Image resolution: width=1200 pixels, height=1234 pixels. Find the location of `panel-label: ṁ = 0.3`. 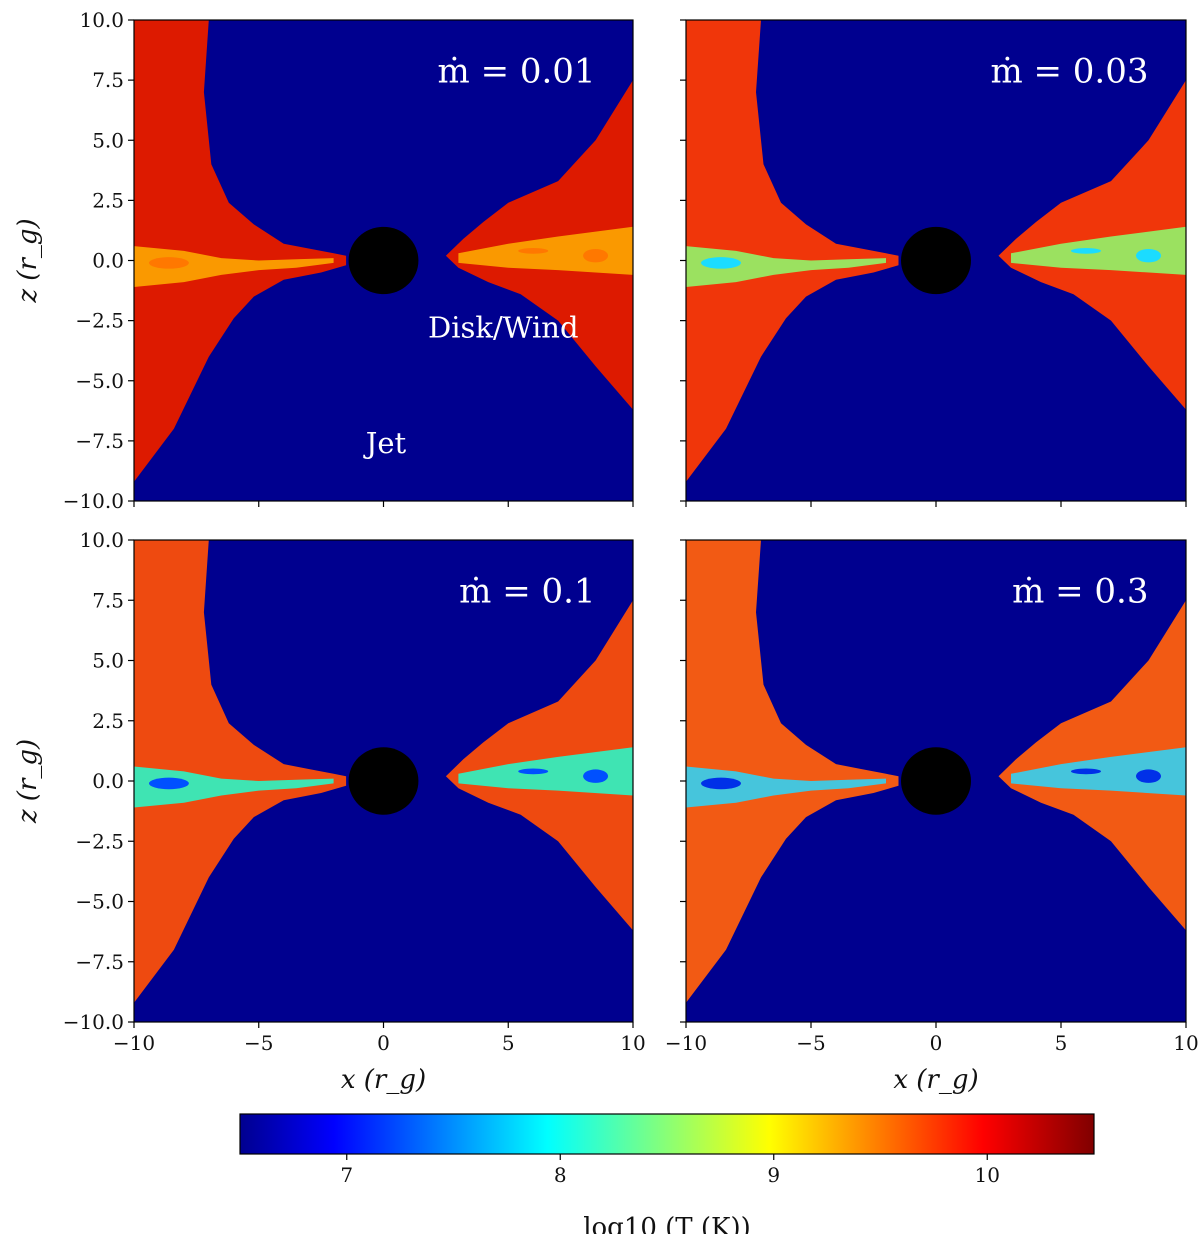

panel-label: ṁ = 0.3 is located at coordinates (1080, 592).